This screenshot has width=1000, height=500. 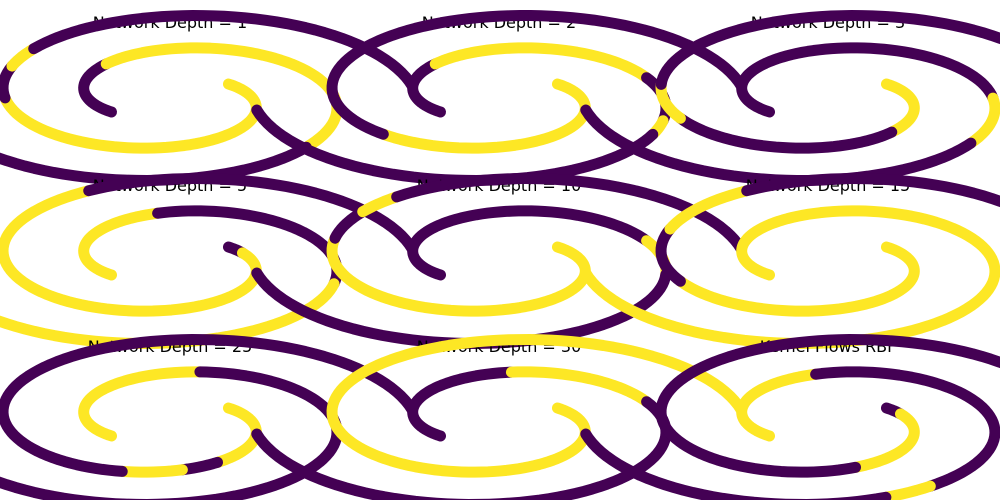 I want to click on subplot-4: Network Depth = 5, so click(x=209, y=261).